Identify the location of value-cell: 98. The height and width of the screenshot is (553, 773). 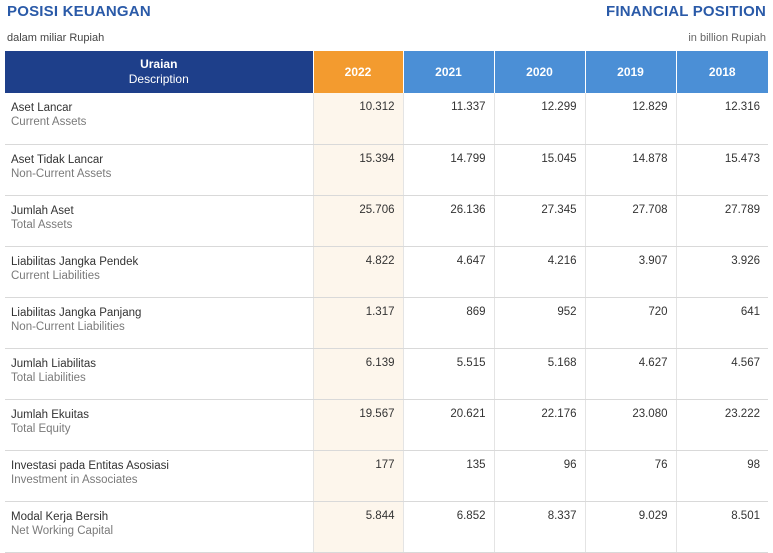
(721, 476).